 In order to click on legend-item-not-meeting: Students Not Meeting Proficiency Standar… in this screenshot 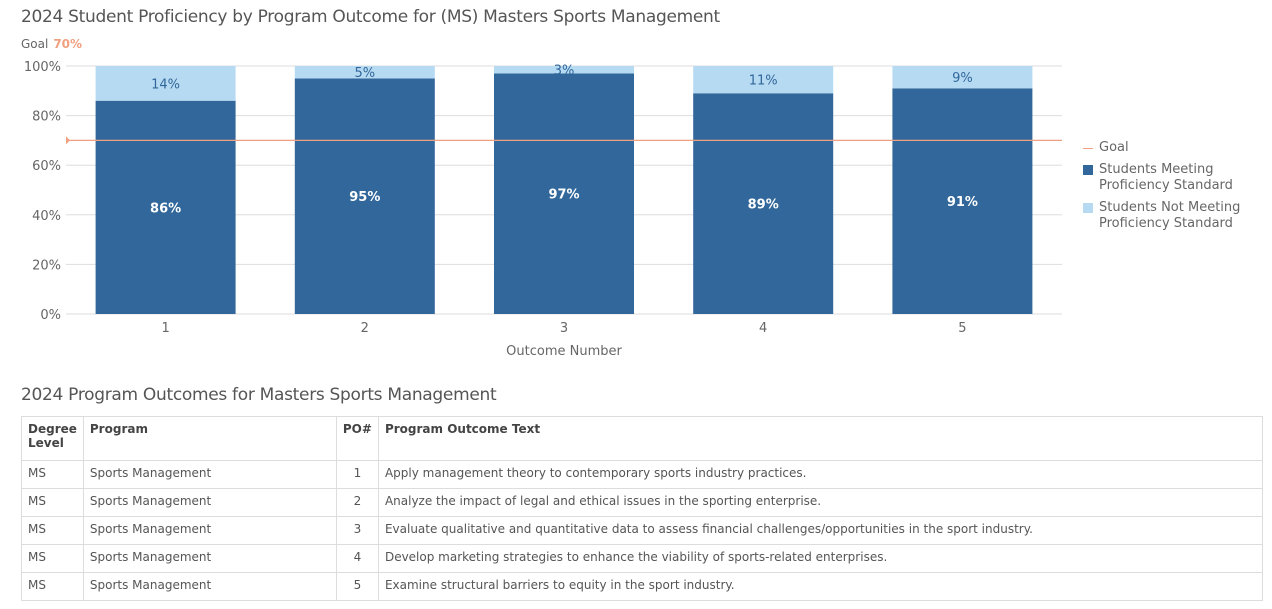, I will do `click(1164, 216)`.